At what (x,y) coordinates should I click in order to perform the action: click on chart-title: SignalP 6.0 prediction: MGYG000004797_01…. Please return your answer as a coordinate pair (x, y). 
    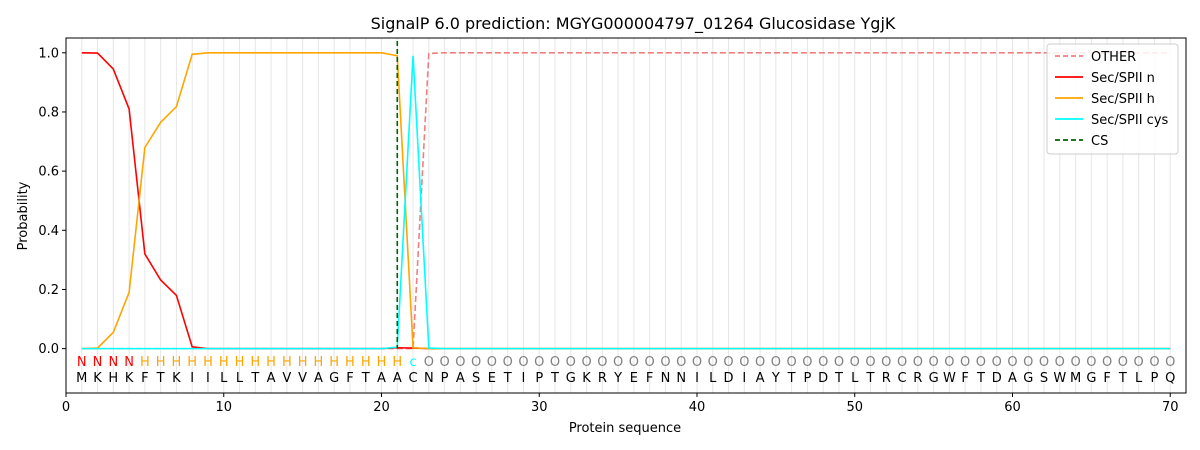
    Looking at the image, I should click on (633, 24).